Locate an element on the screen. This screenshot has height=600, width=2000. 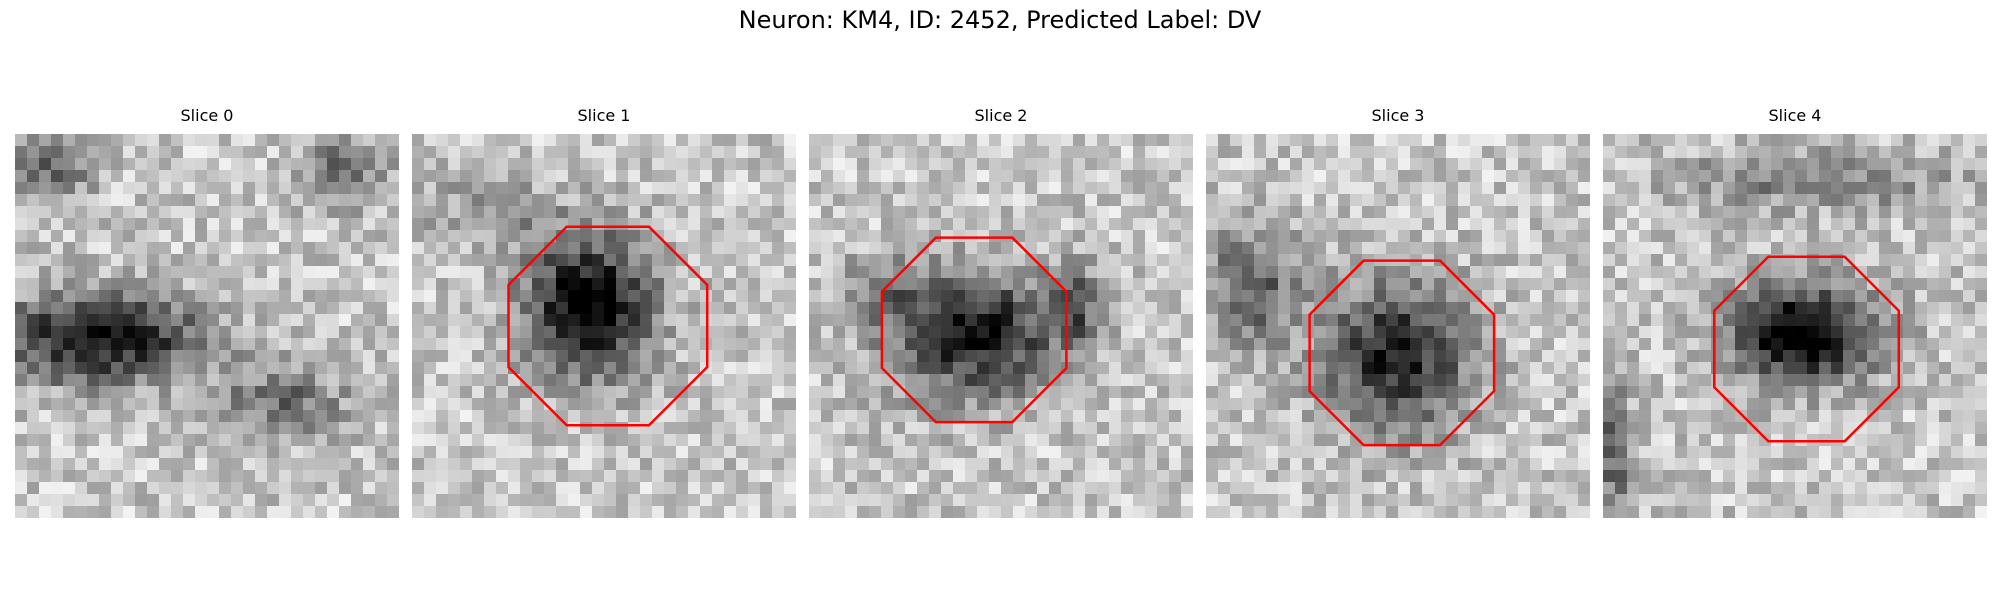
slice-title: Slice 0 is located at coordinates (207, 115).